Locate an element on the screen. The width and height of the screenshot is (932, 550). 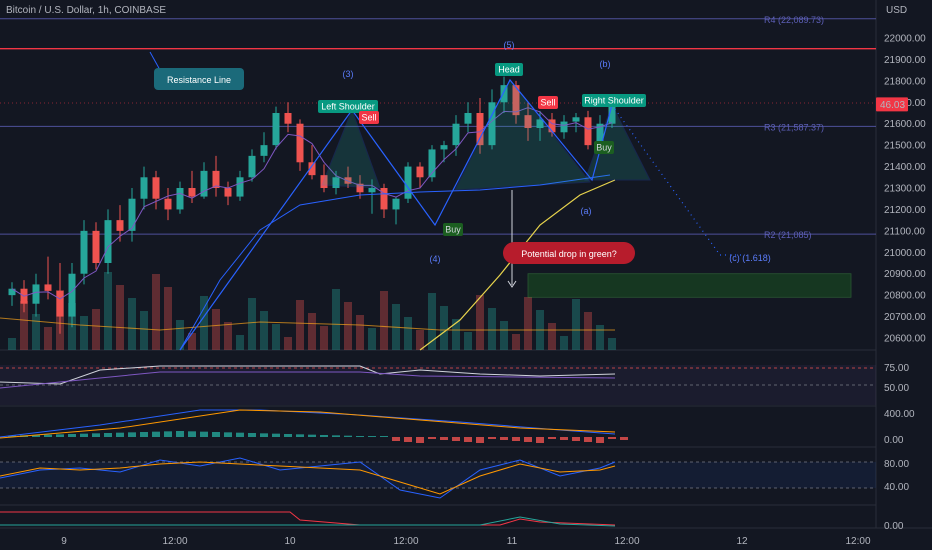
buy-signal-badge is located at coordinates (453, 229).